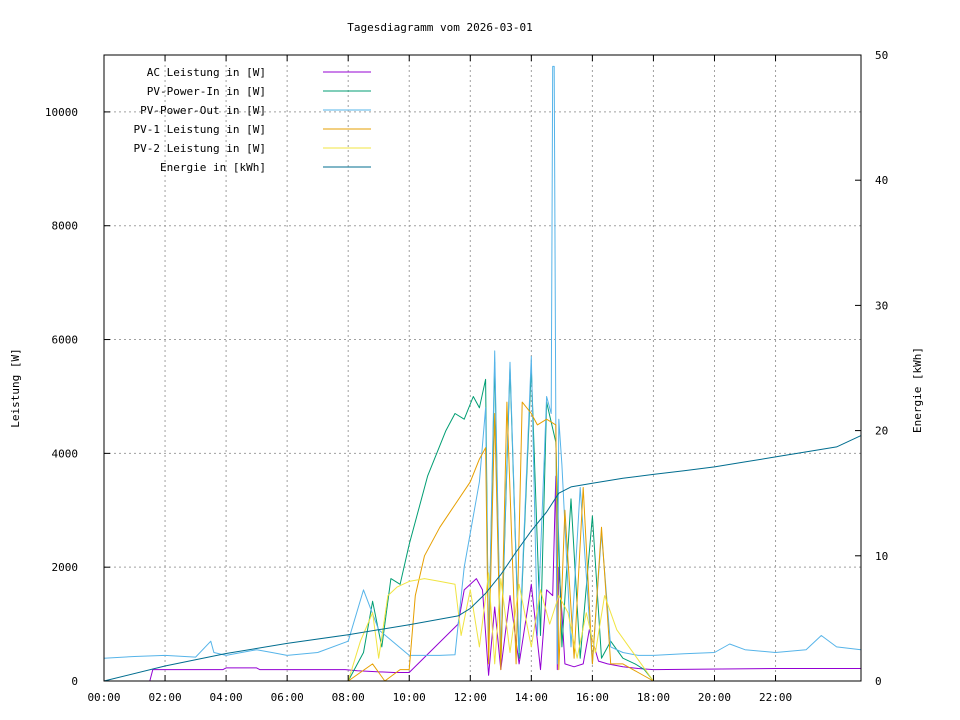 This screenshot has height=720, width=960. What do you see at coordinates (65, 453) in the screenshot?
I see `y-tick-label: 4000` at bounding box center [65, 453].